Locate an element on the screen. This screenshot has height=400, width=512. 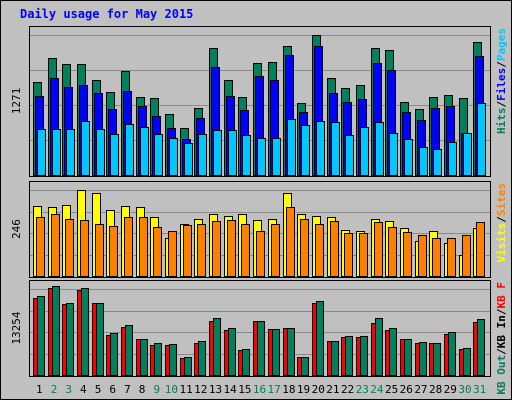
x-tick-label: 18 is located at coordinates (288, 389).